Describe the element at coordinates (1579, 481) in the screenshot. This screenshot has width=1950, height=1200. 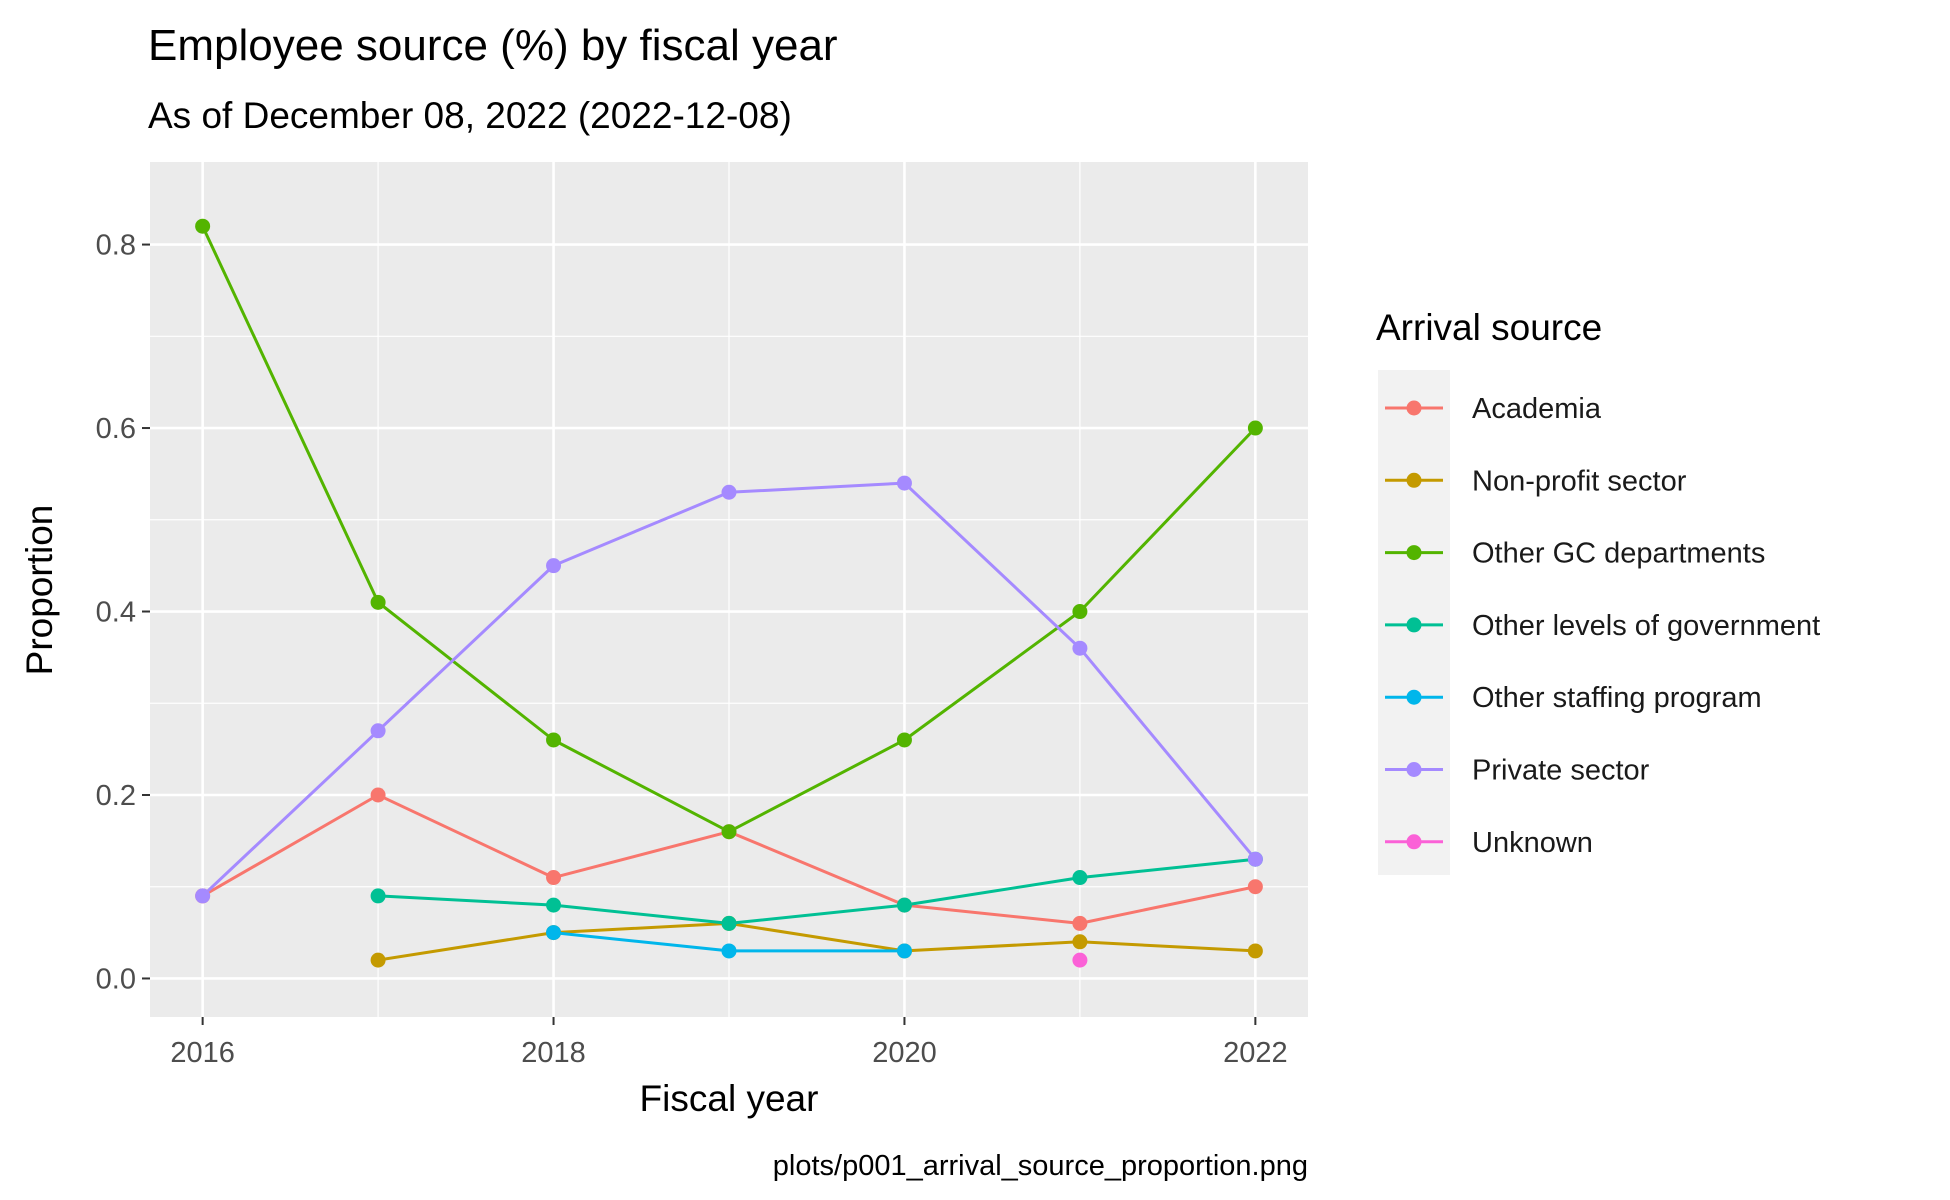
I see `legend-label-non-profit-sector: Non-profit sector` at that location.